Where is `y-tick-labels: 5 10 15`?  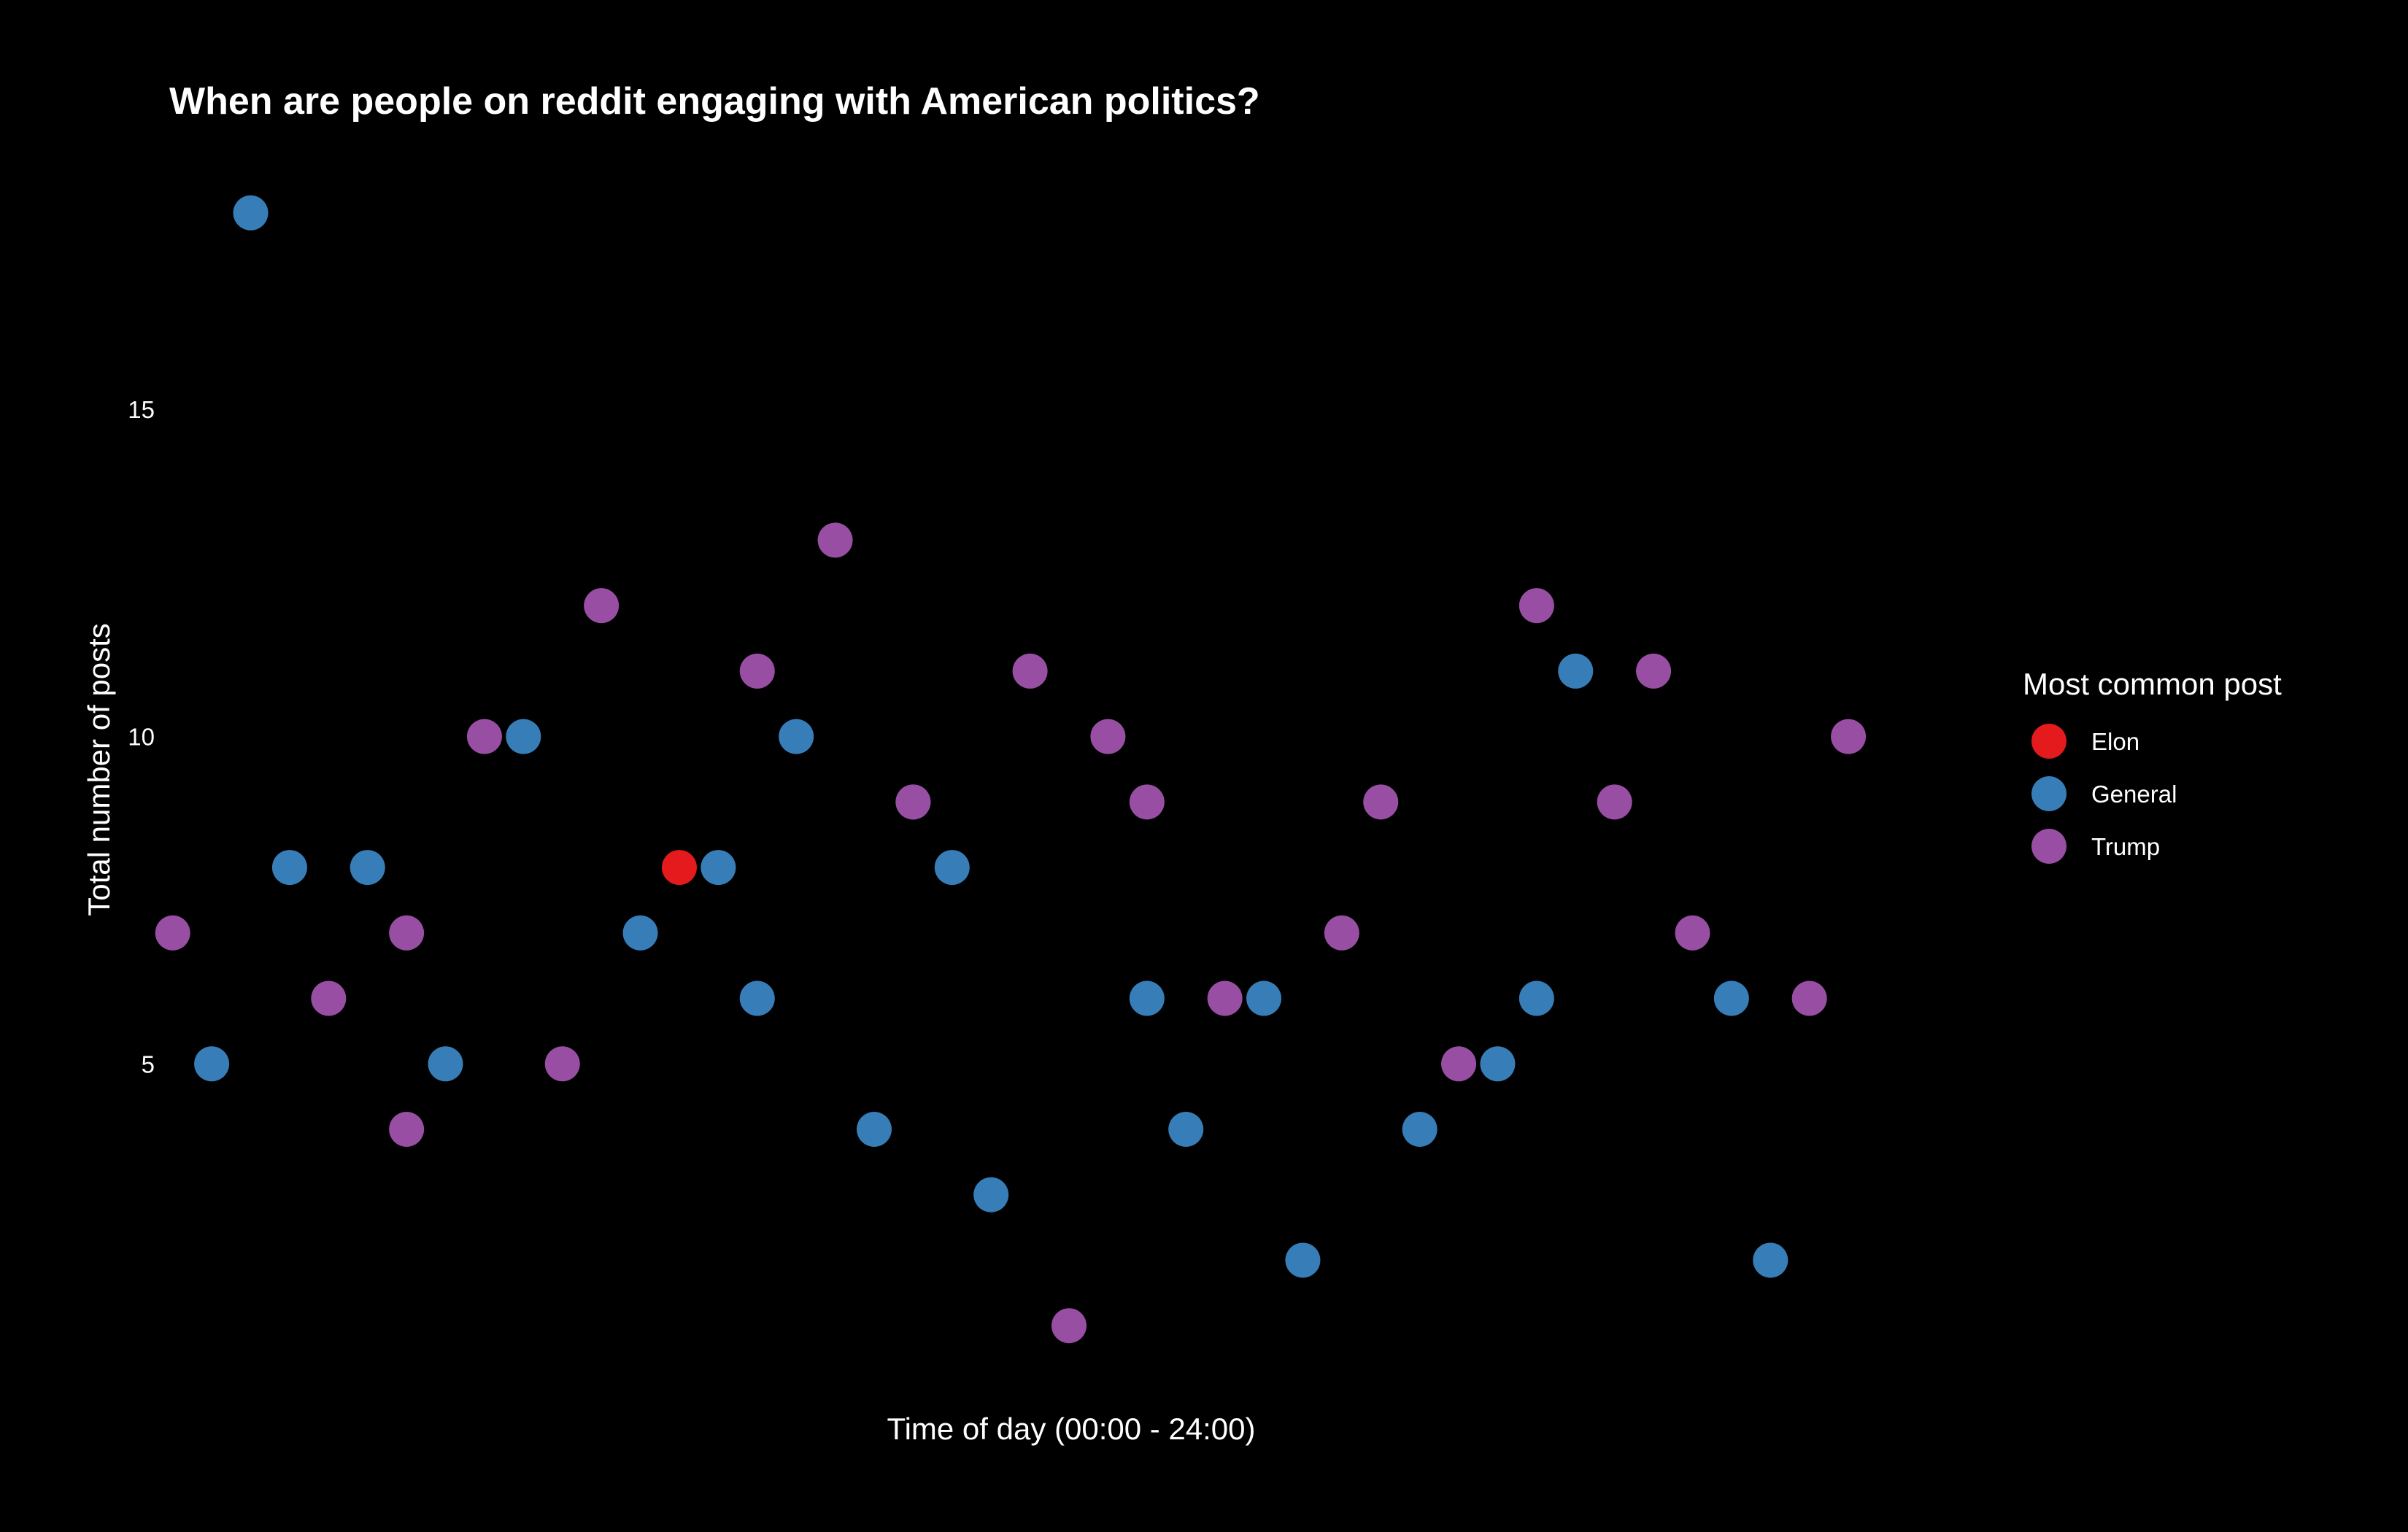
y-tick-labels: 5 10 15 is located at coordinates (141, 737).